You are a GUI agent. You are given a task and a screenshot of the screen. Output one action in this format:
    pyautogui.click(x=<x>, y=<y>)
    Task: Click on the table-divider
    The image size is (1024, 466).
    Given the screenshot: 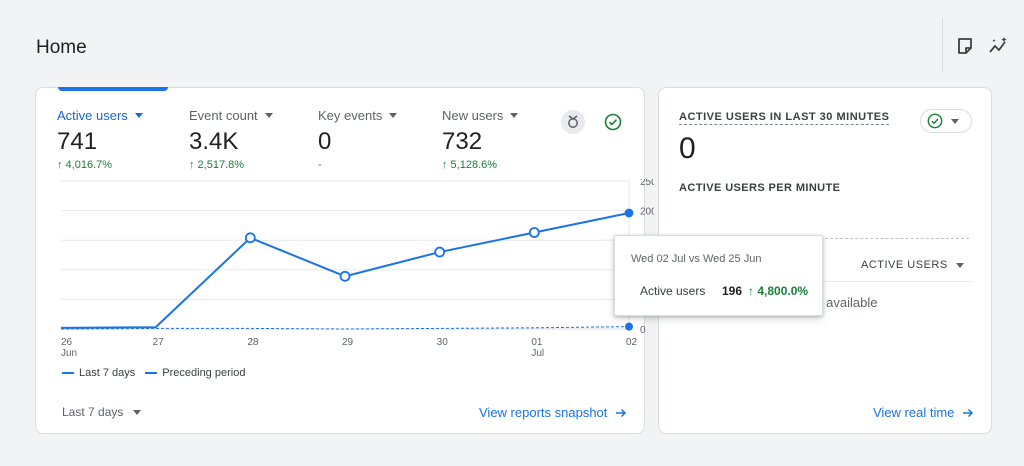 What is the action you would take?
    pyautogui.click(x=825, y=281)
    